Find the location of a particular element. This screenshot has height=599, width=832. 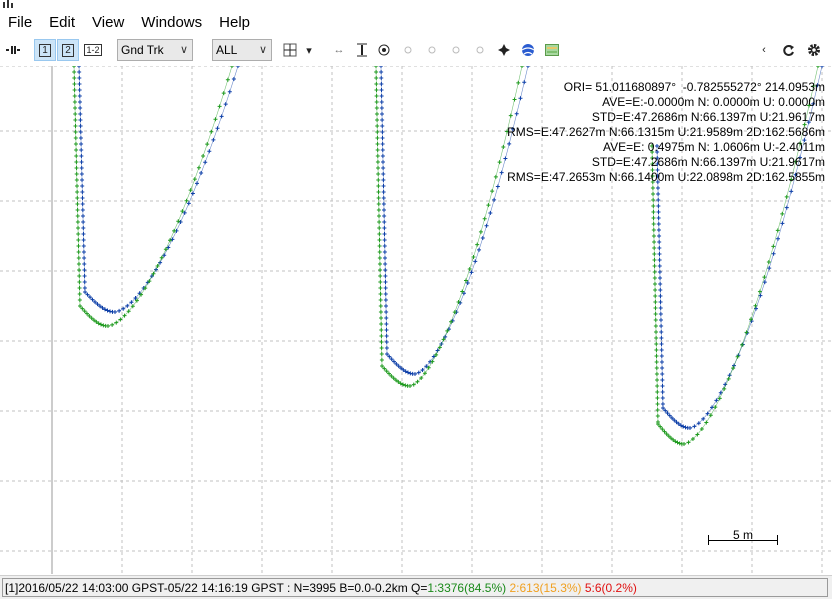

globe-icon is located at coordinates (528, 50).